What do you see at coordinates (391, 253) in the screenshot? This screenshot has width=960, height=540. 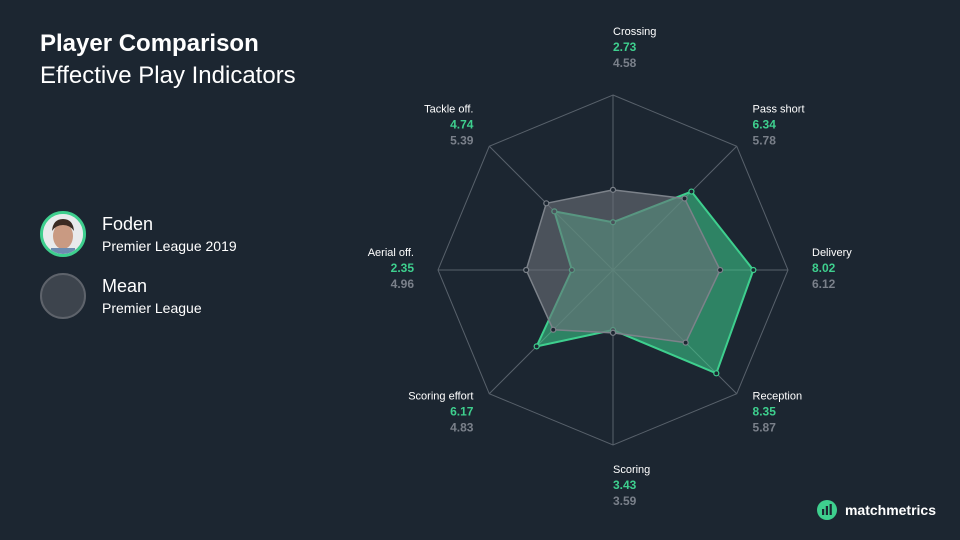 I see `axis-label: Aerial off.` at bounding box center [391, 253].